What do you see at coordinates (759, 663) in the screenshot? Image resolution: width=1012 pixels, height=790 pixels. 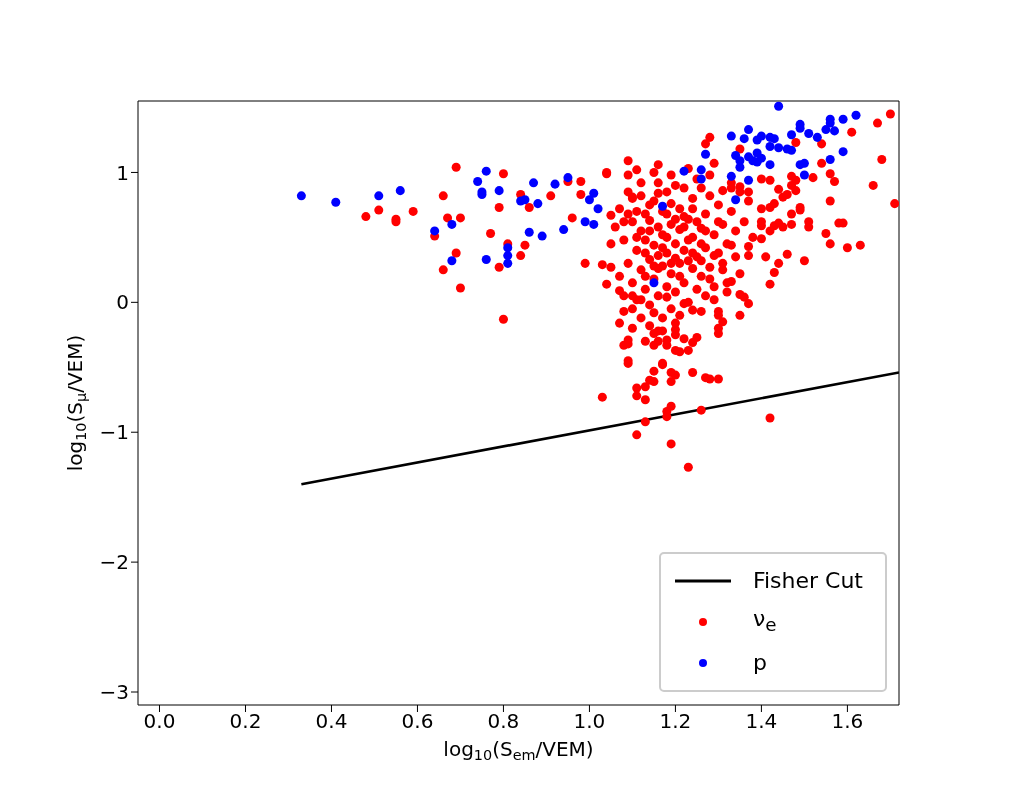 I see `legend-label: p` at bounding box center [759, 663].